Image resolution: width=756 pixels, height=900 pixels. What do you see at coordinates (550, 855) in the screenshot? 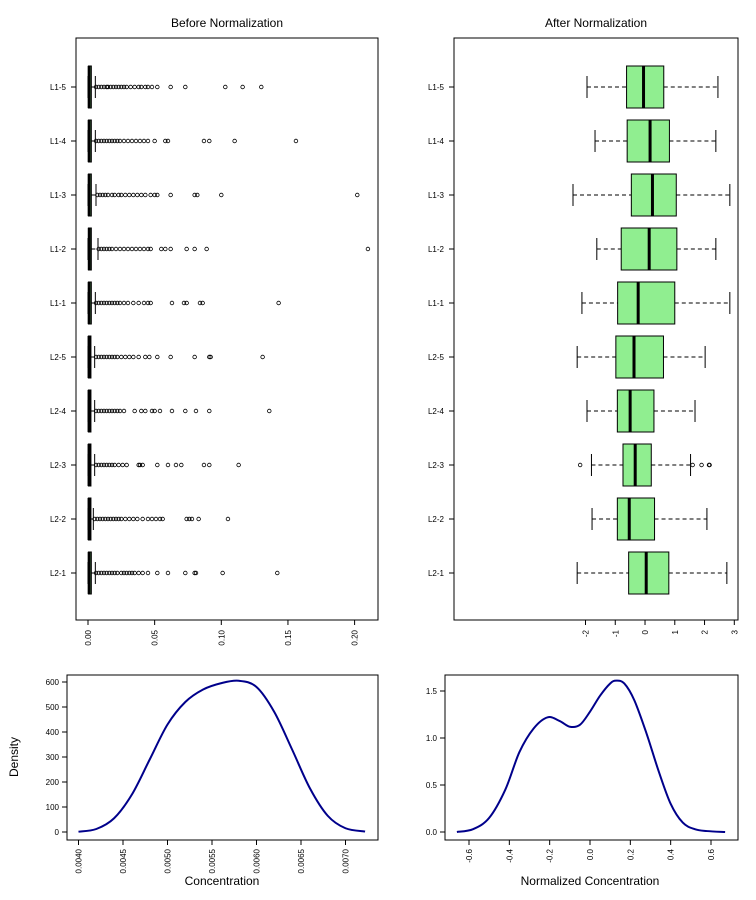
I see `x-tick-label: -0.2` at bounding box center [550, 855].